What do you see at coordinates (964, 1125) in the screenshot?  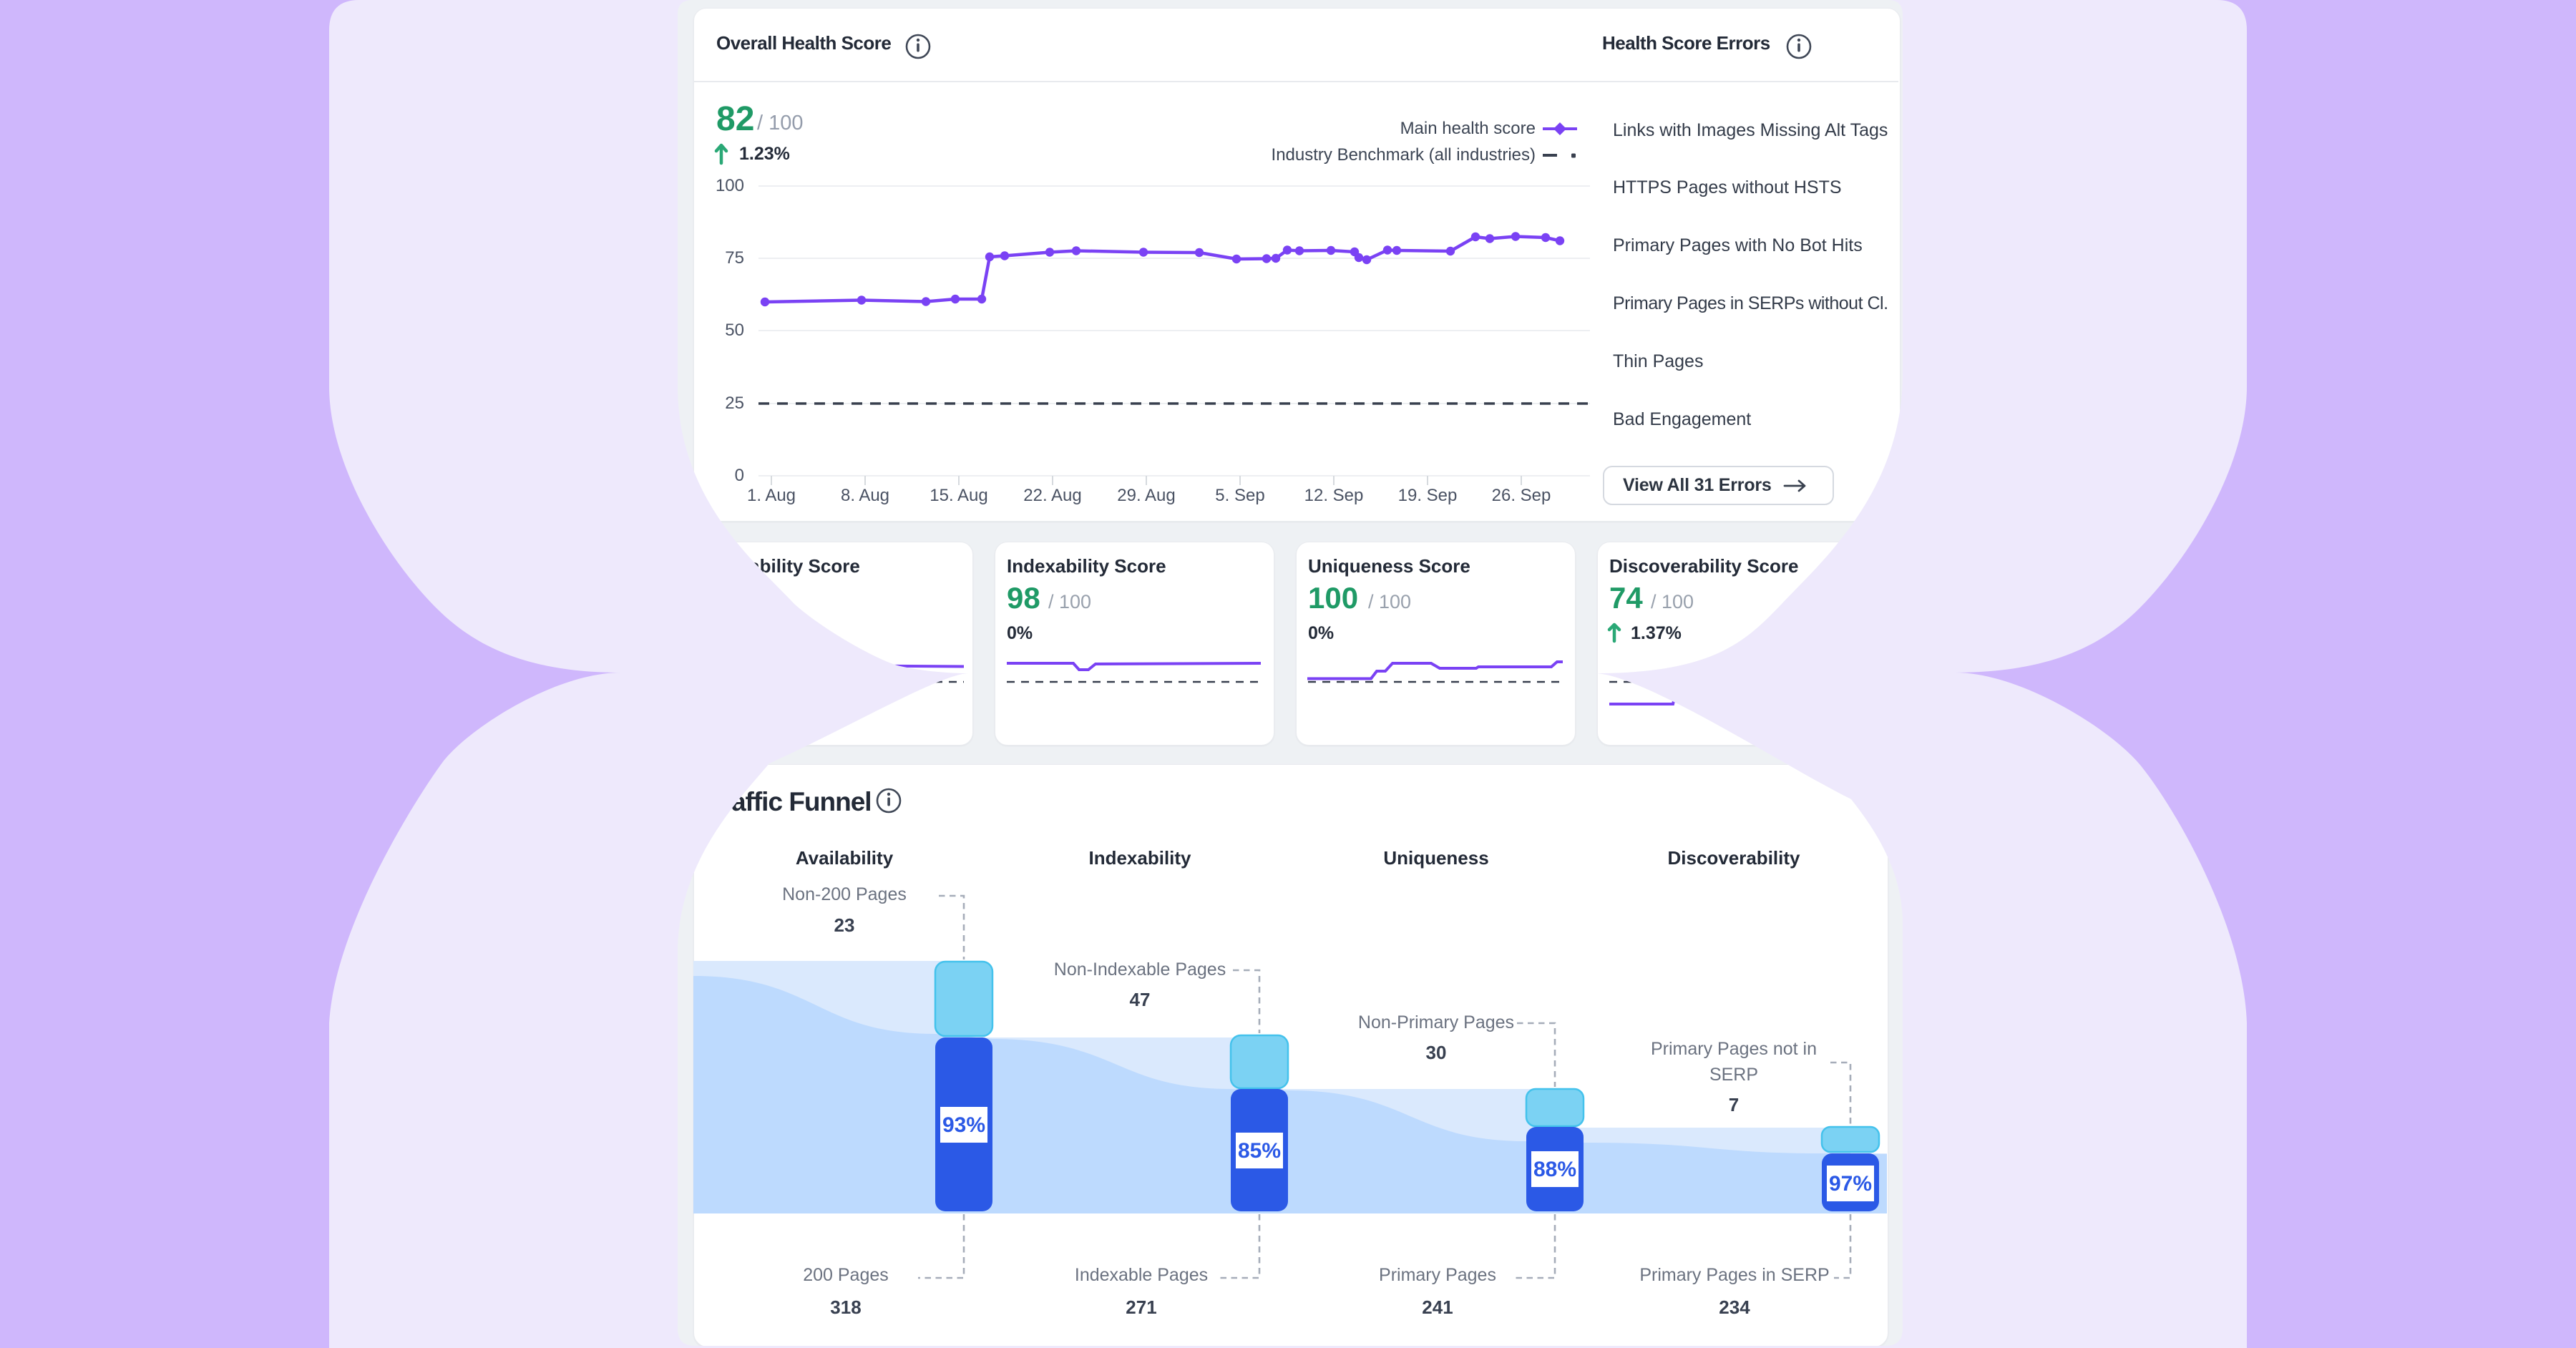 I see `svg-text: 93%` at bounding box center [964, 1125].